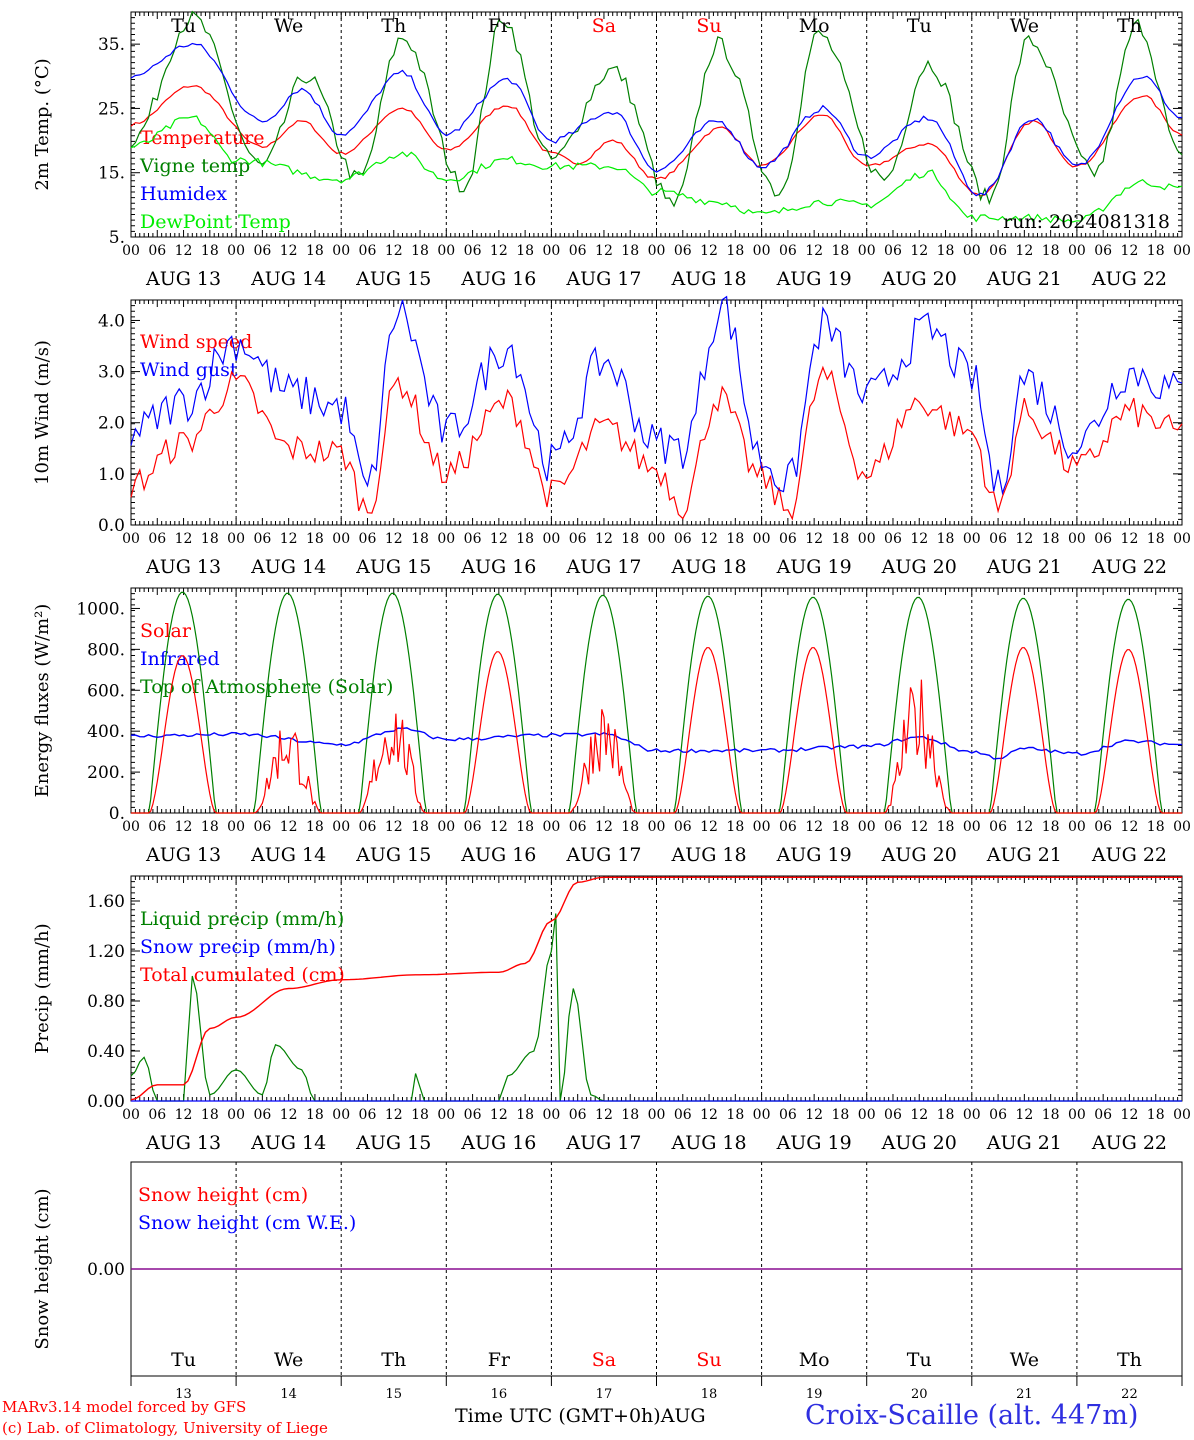  I want to click on date-label: AUG 18, so click(708, 567).